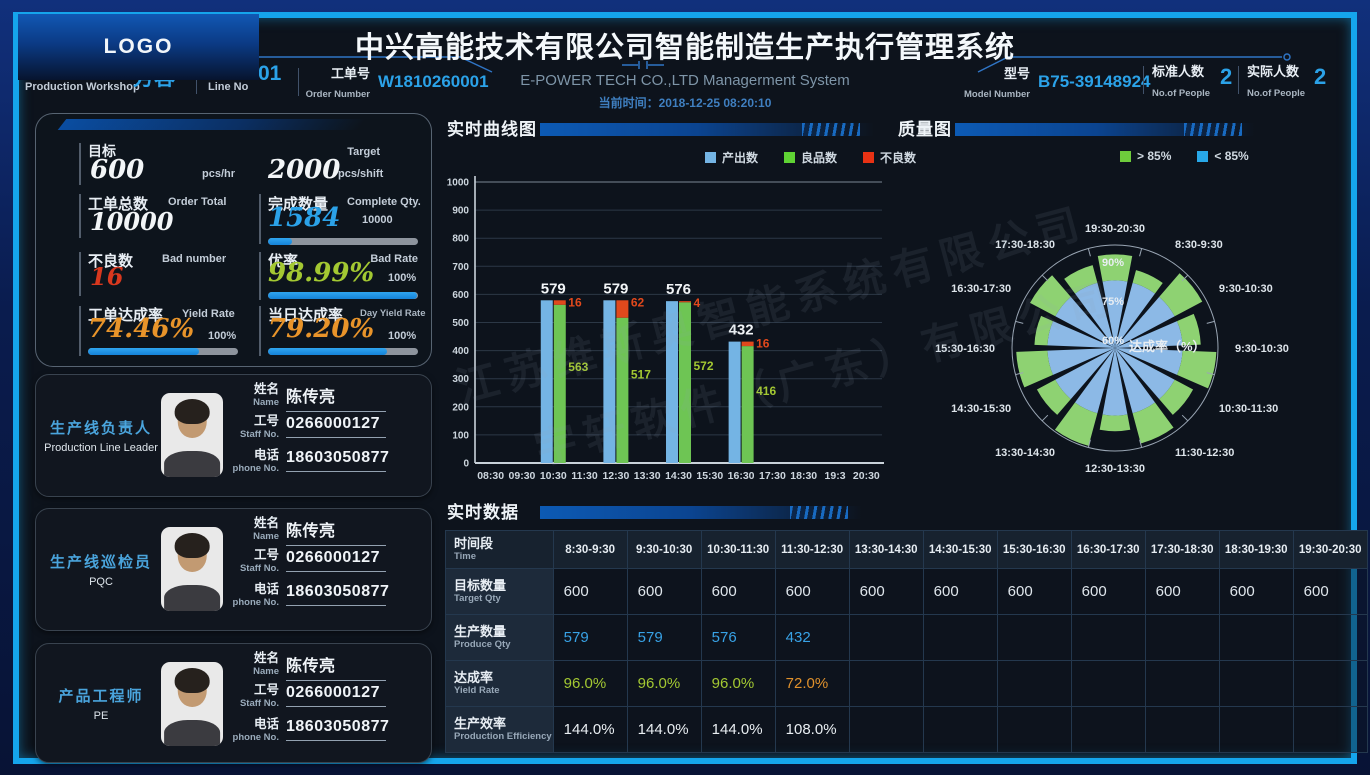 Image resolution: width=1370 pixels, height=775 pixels. What do you see at coordinates (866, 476) in the screenshot?
I see `svg-text: 20:30` at bounding box center [866, 476].